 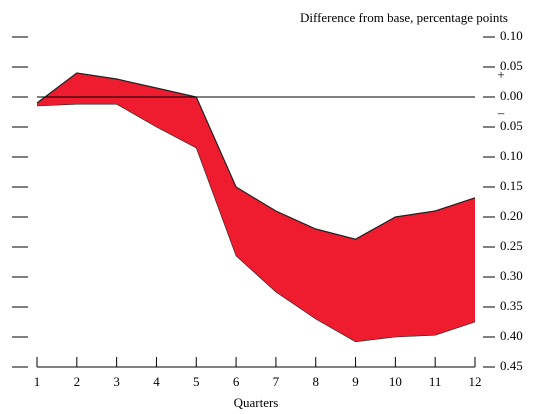 What do you see at coordinates (511, 335) in the screenshot?
I see `y-tick-label: 0.40` at bounding box center [511, 335].